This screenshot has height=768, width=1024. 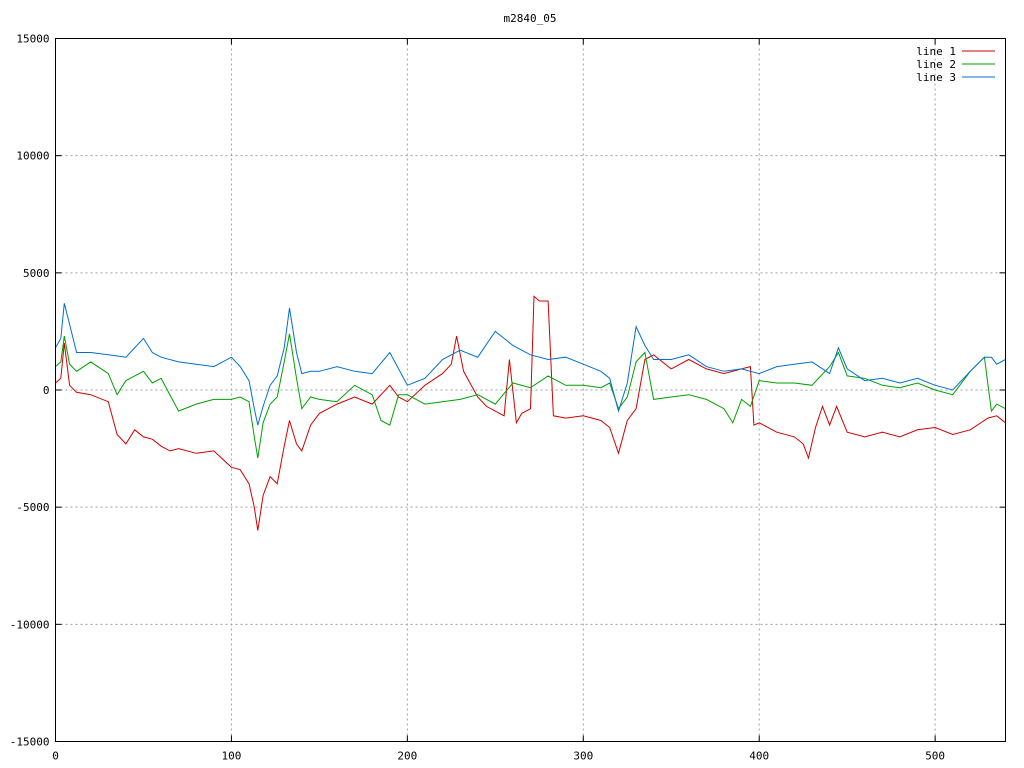 What do you see at coordinates (583, 756) in the screenshot?
I see `x-tick-label: 300` at bounding box center [583, 756].